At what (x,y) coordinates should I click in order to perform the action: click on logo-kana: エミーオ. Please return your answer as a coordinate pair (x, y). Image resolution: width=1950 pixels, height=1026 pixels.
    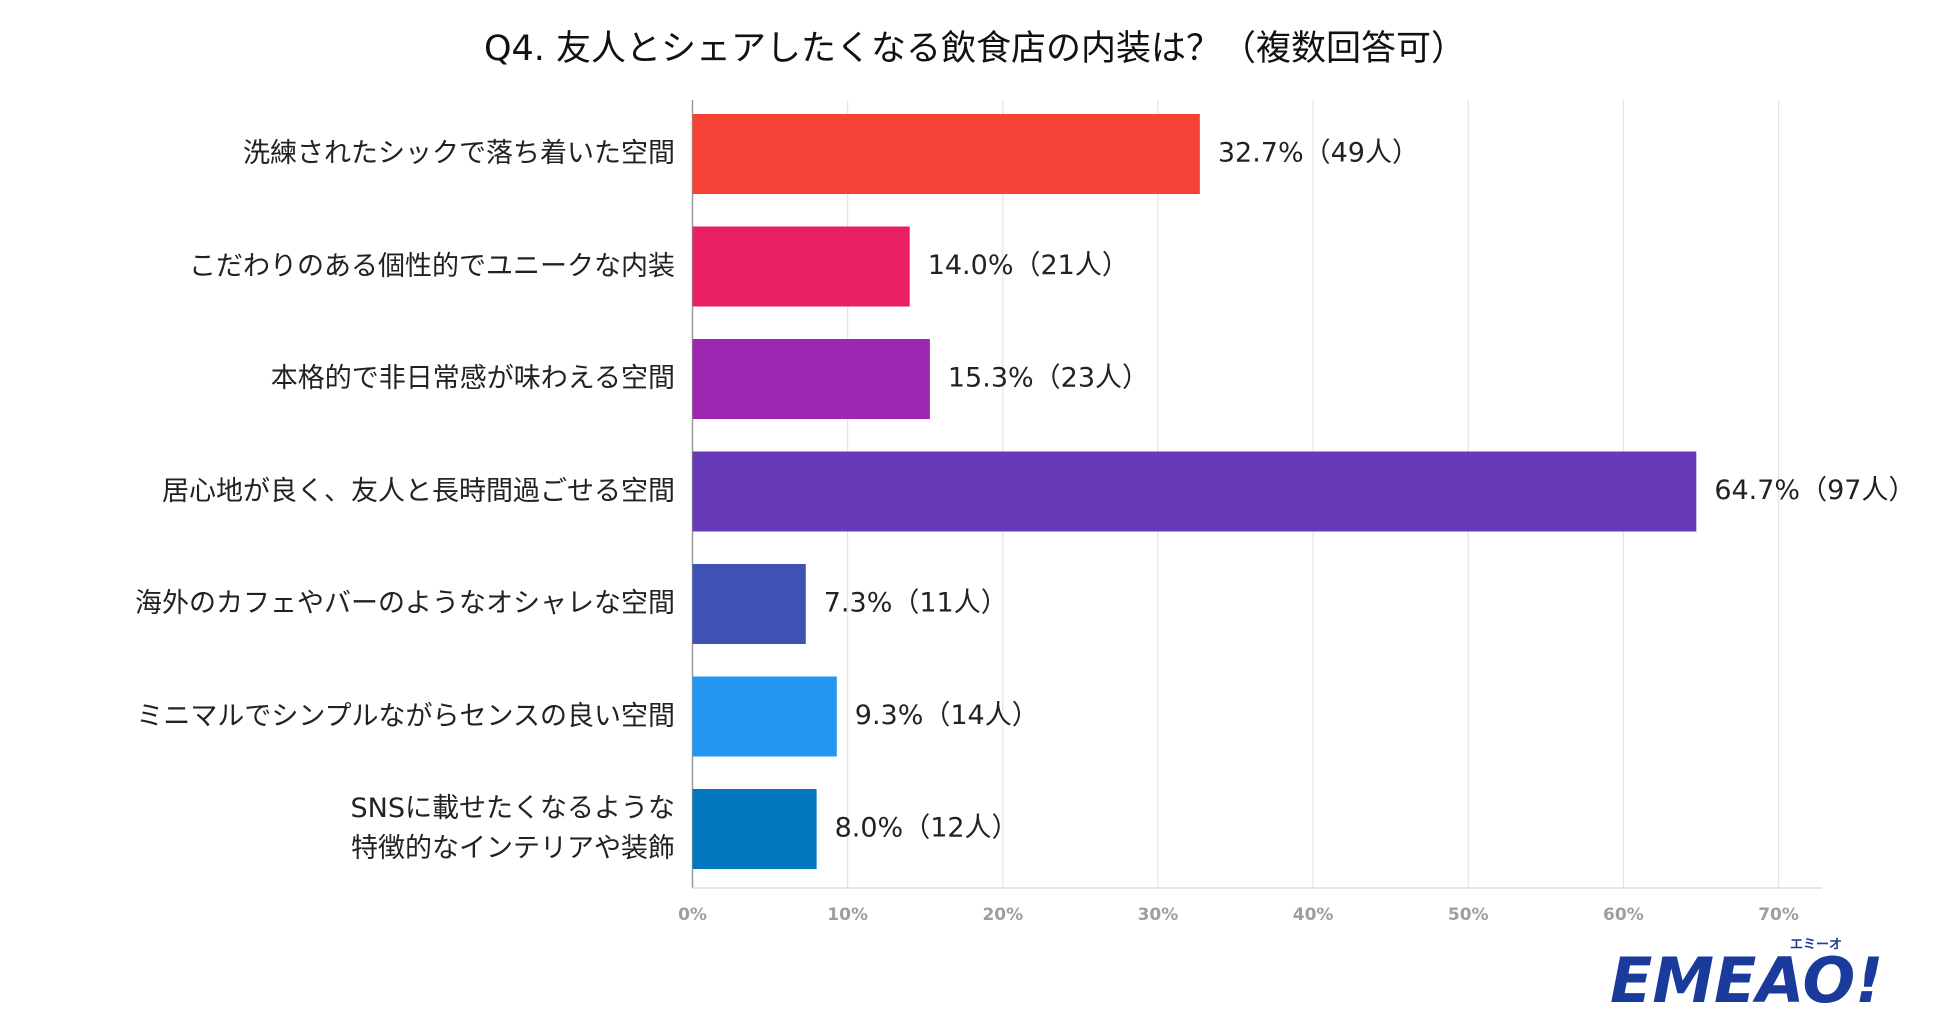
    Looking at the image, I should click on (1816, 945).